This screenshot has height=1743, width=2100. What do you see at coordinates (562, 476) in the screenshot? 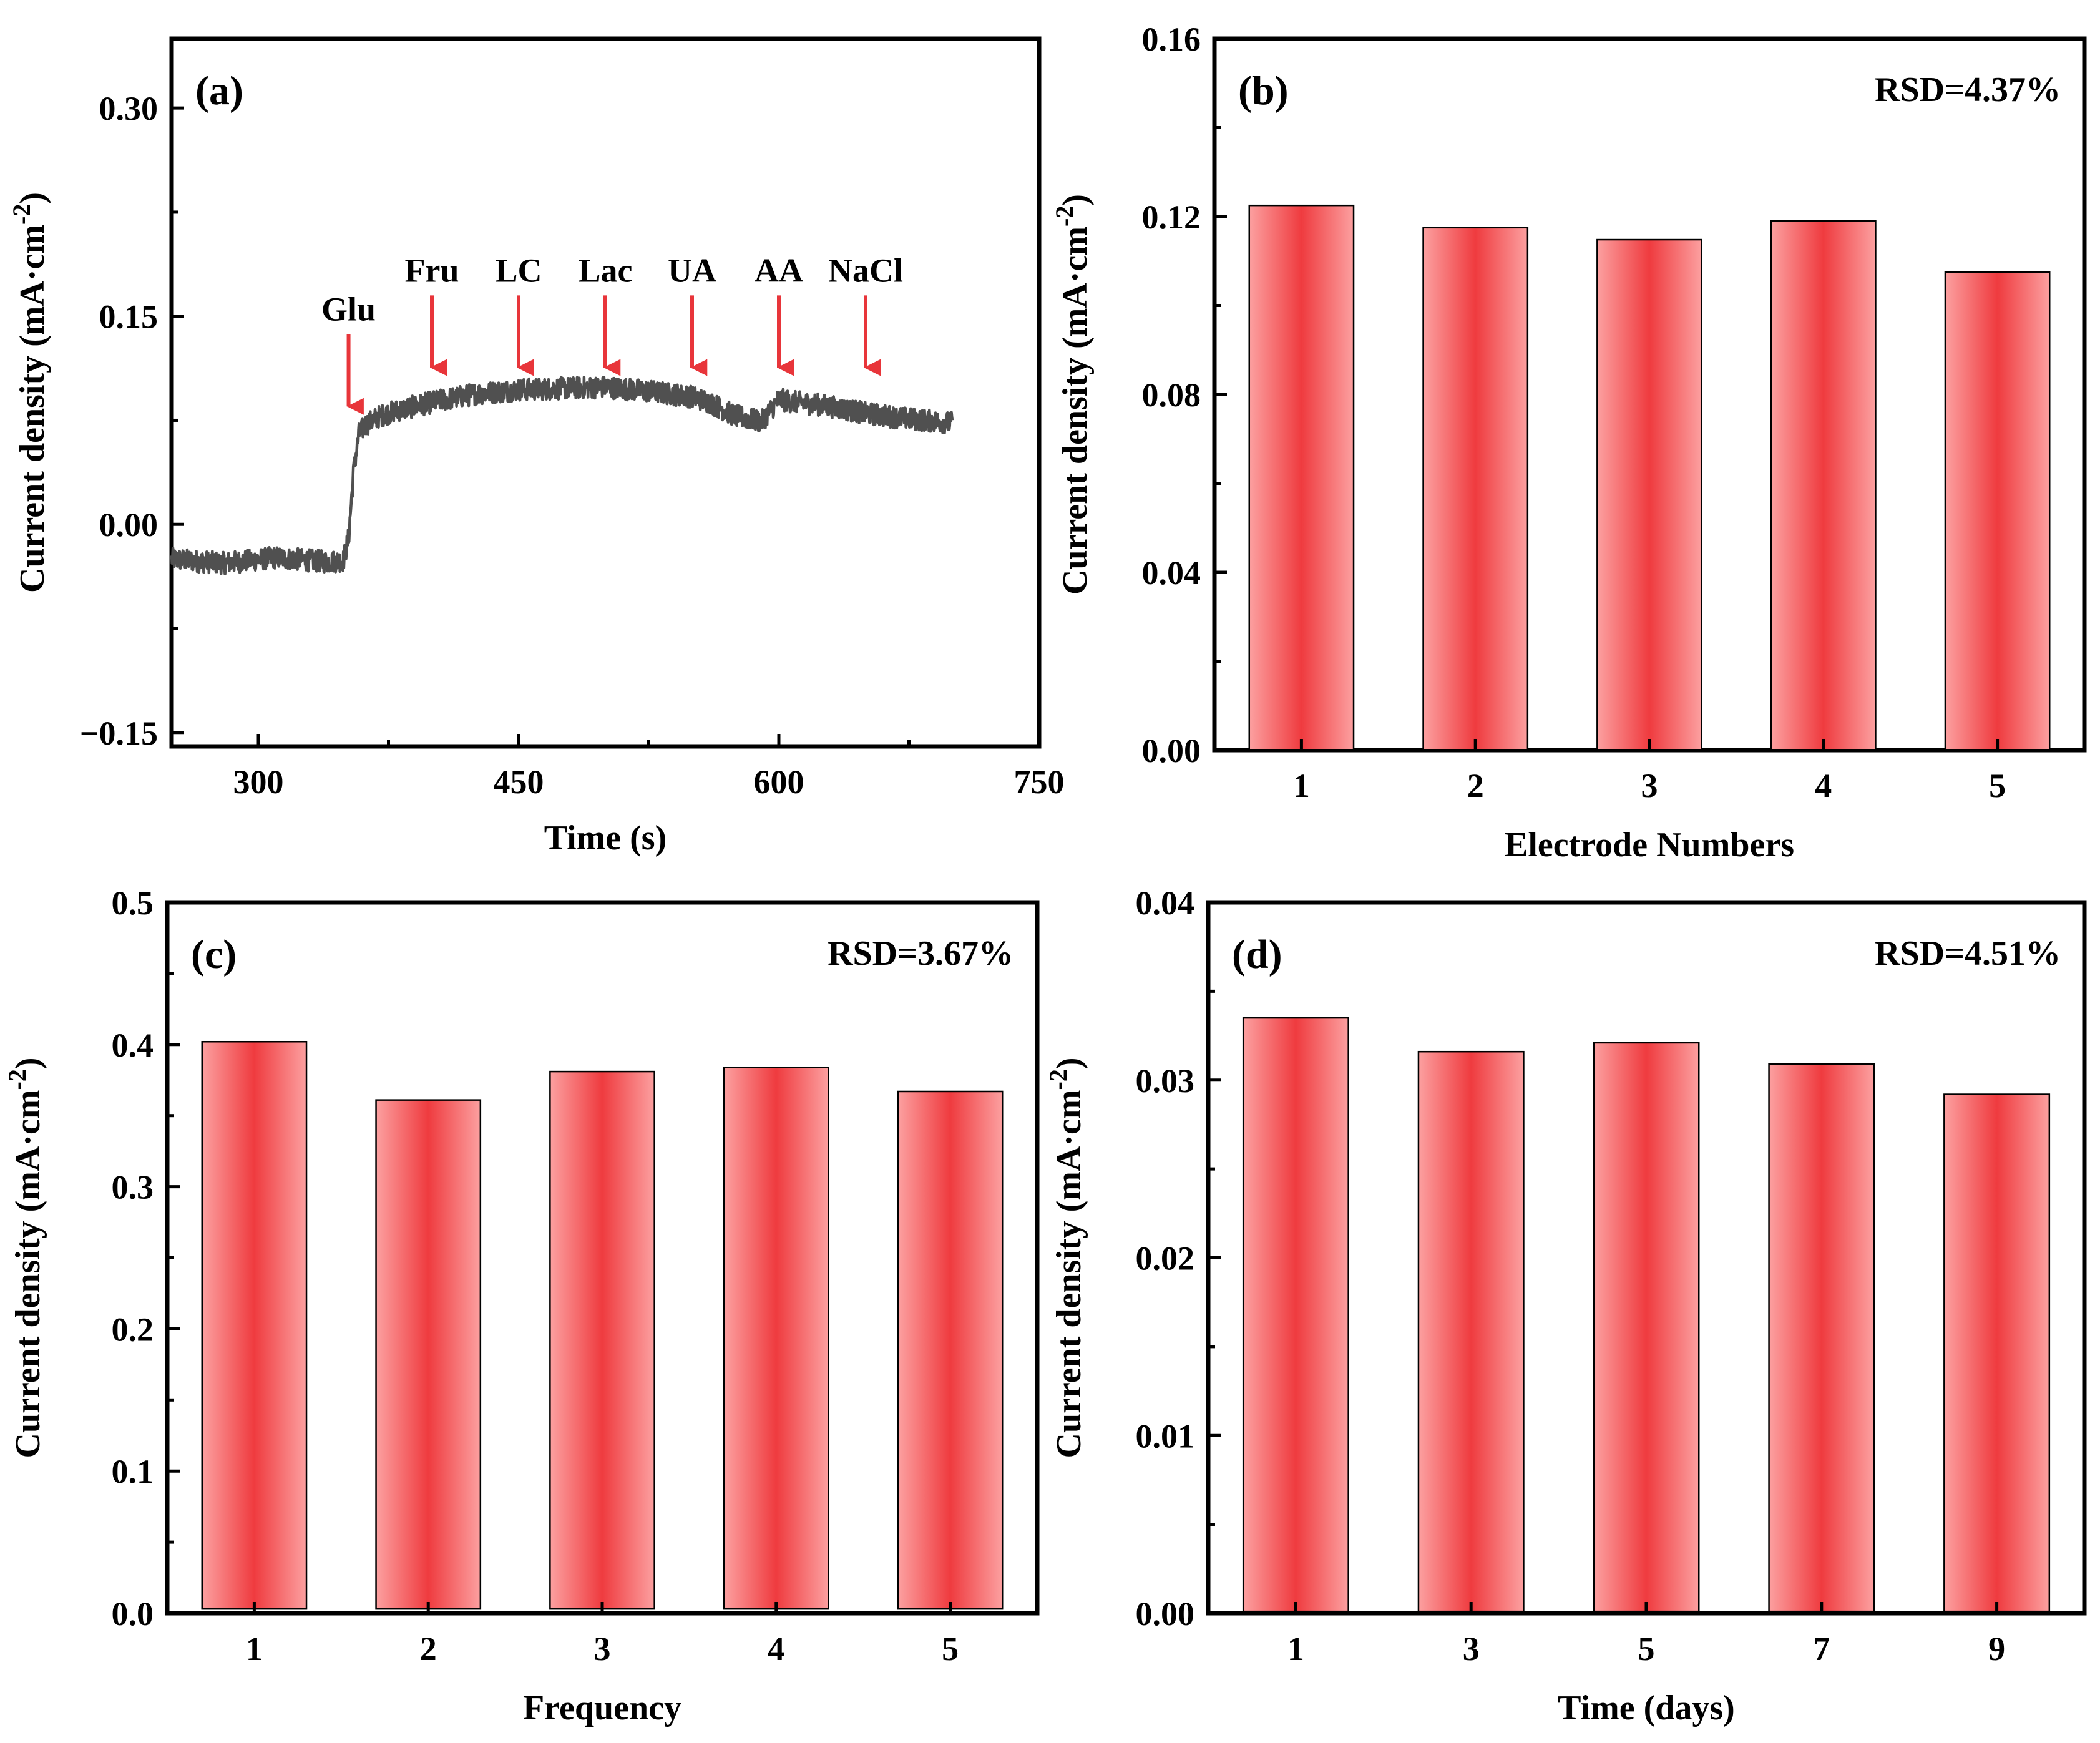
I see `series-line-response` at bounding box center [562, 476].